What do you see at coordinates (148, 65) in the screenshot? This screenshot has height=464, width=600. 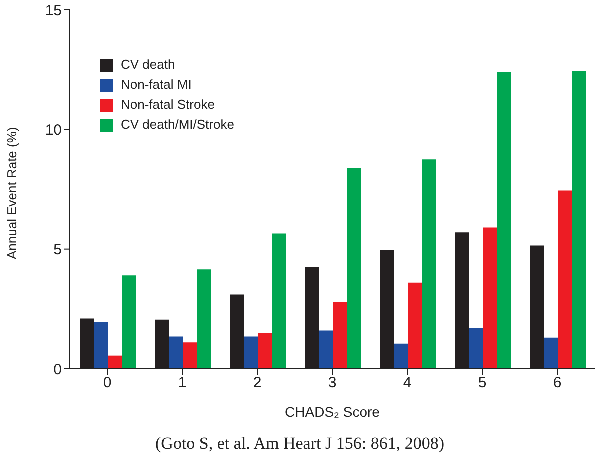 I see `legend-label: CV death` at bounding box center [148, 65].